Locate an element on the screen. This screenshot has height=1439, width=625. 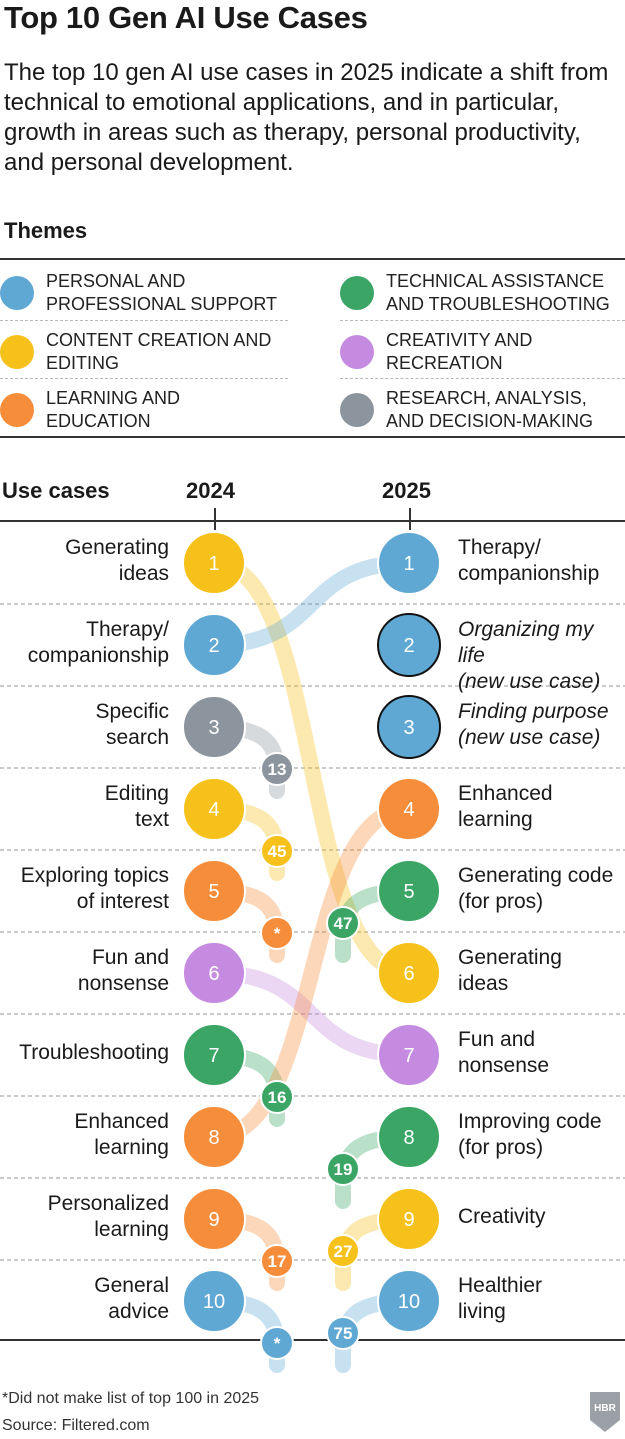
theme-label: RESEARCH, ANALYSIS, AND DECISION-MAKING is located at coordinates (490, 409).